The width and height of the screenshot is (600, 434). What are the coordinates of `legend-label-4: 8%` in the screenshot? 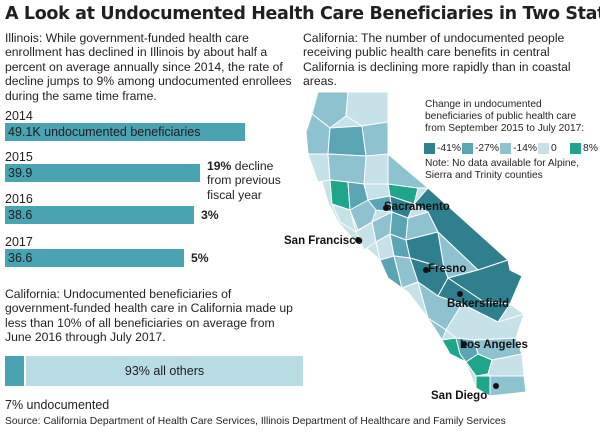 It's located at (590, 148).